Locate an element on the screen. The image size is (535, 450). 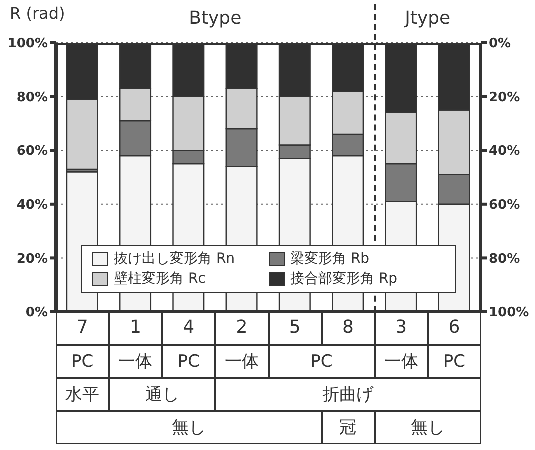
y2-tick-label: 60% is located at coordinates (504, 206).